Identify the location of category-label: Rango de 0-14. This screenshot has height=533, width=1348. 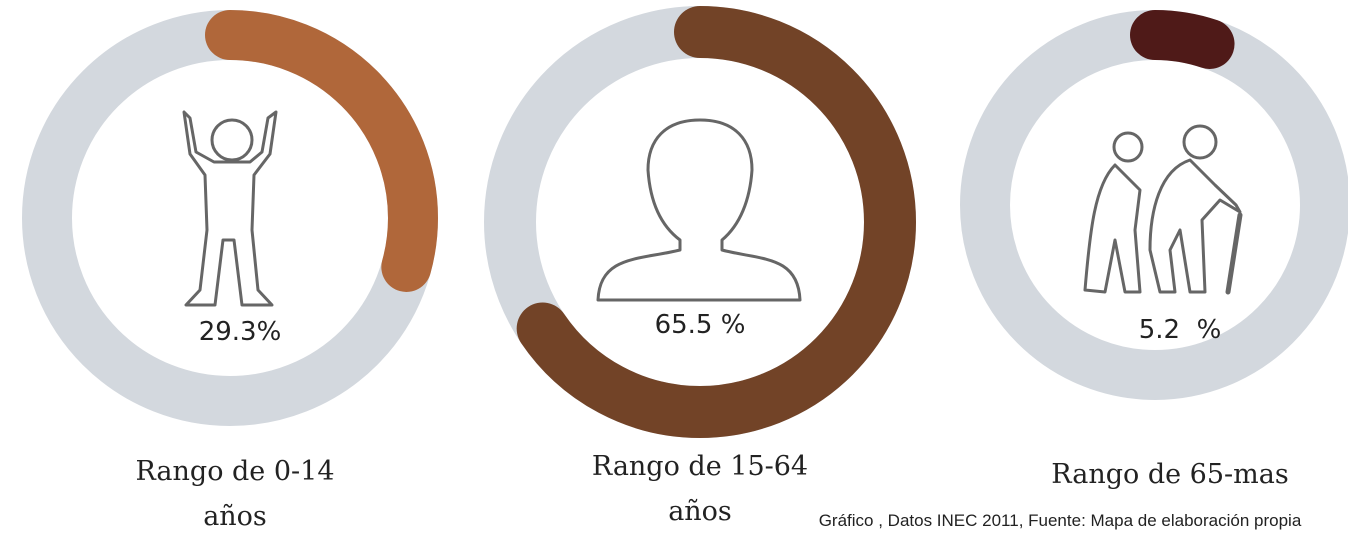
(234, 471).